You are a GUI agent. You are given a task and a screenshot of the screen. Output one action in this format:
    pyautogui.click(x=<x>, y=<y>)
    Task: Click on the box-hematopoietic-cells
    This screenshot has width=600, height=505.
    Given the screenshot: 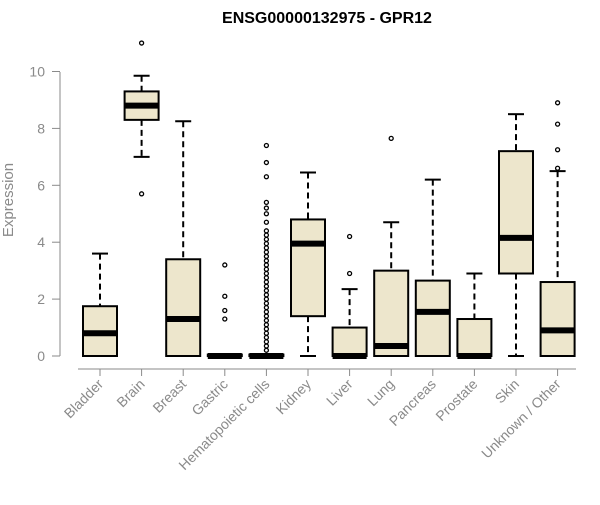 What is the action you would take?
    pyautogui.click(x=266, y=250)
    